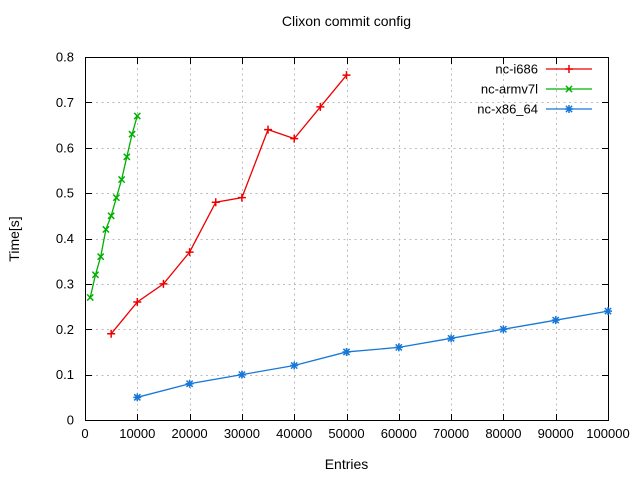  What do you see at coordinates (84, 433) in the screenshot?
I see `x-tick-label: 0` at bounding box center [84, 433].